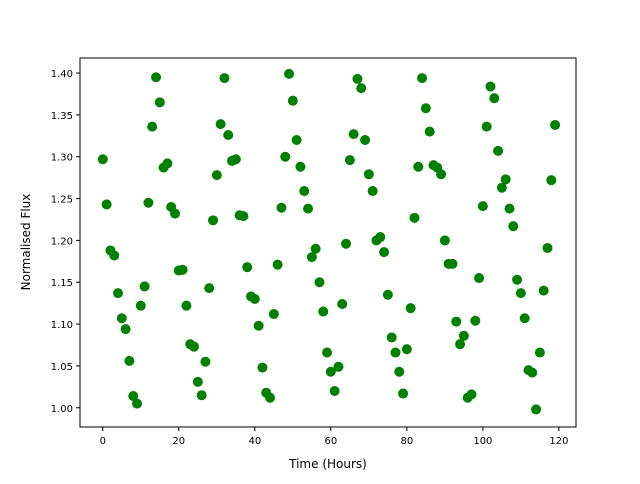 The width and height of the screenshot is (640, 484). What do you see at coordinates (62, 74) in the screenshot?
I see `y-tick-label: 1.40` at bounding box center [62, 74].